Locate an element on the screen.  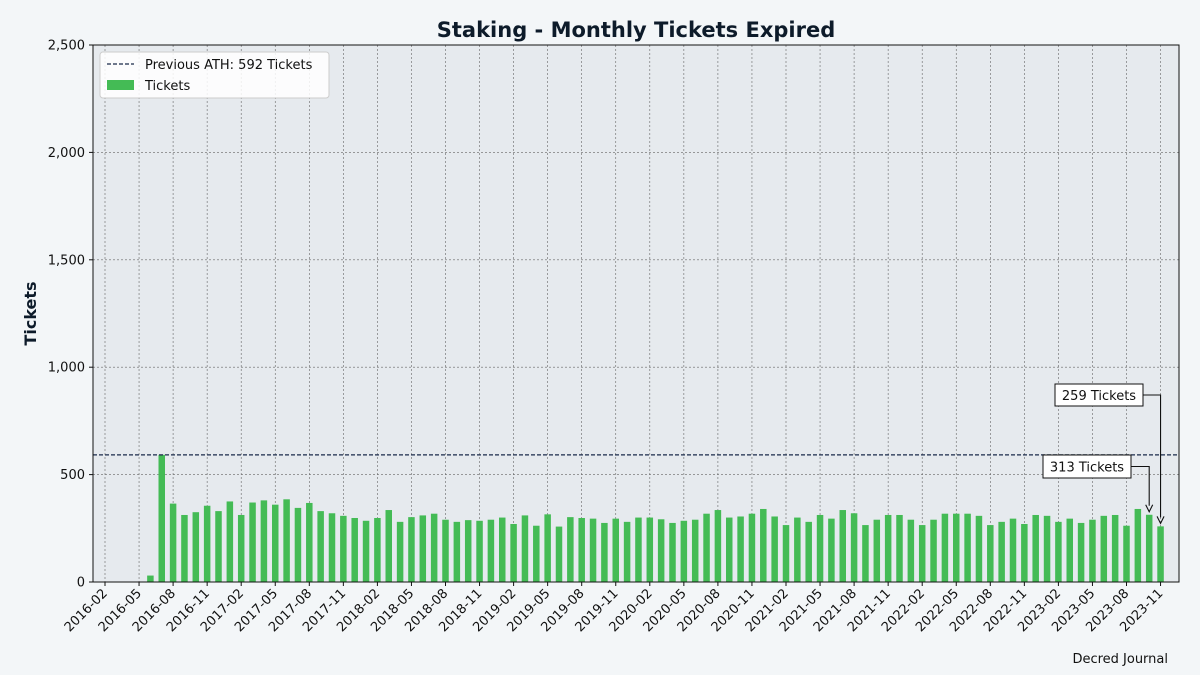
y-tick-labels: 0 500 1,000 1,500 2,000 2,500 is located at coordinates (66, 315).